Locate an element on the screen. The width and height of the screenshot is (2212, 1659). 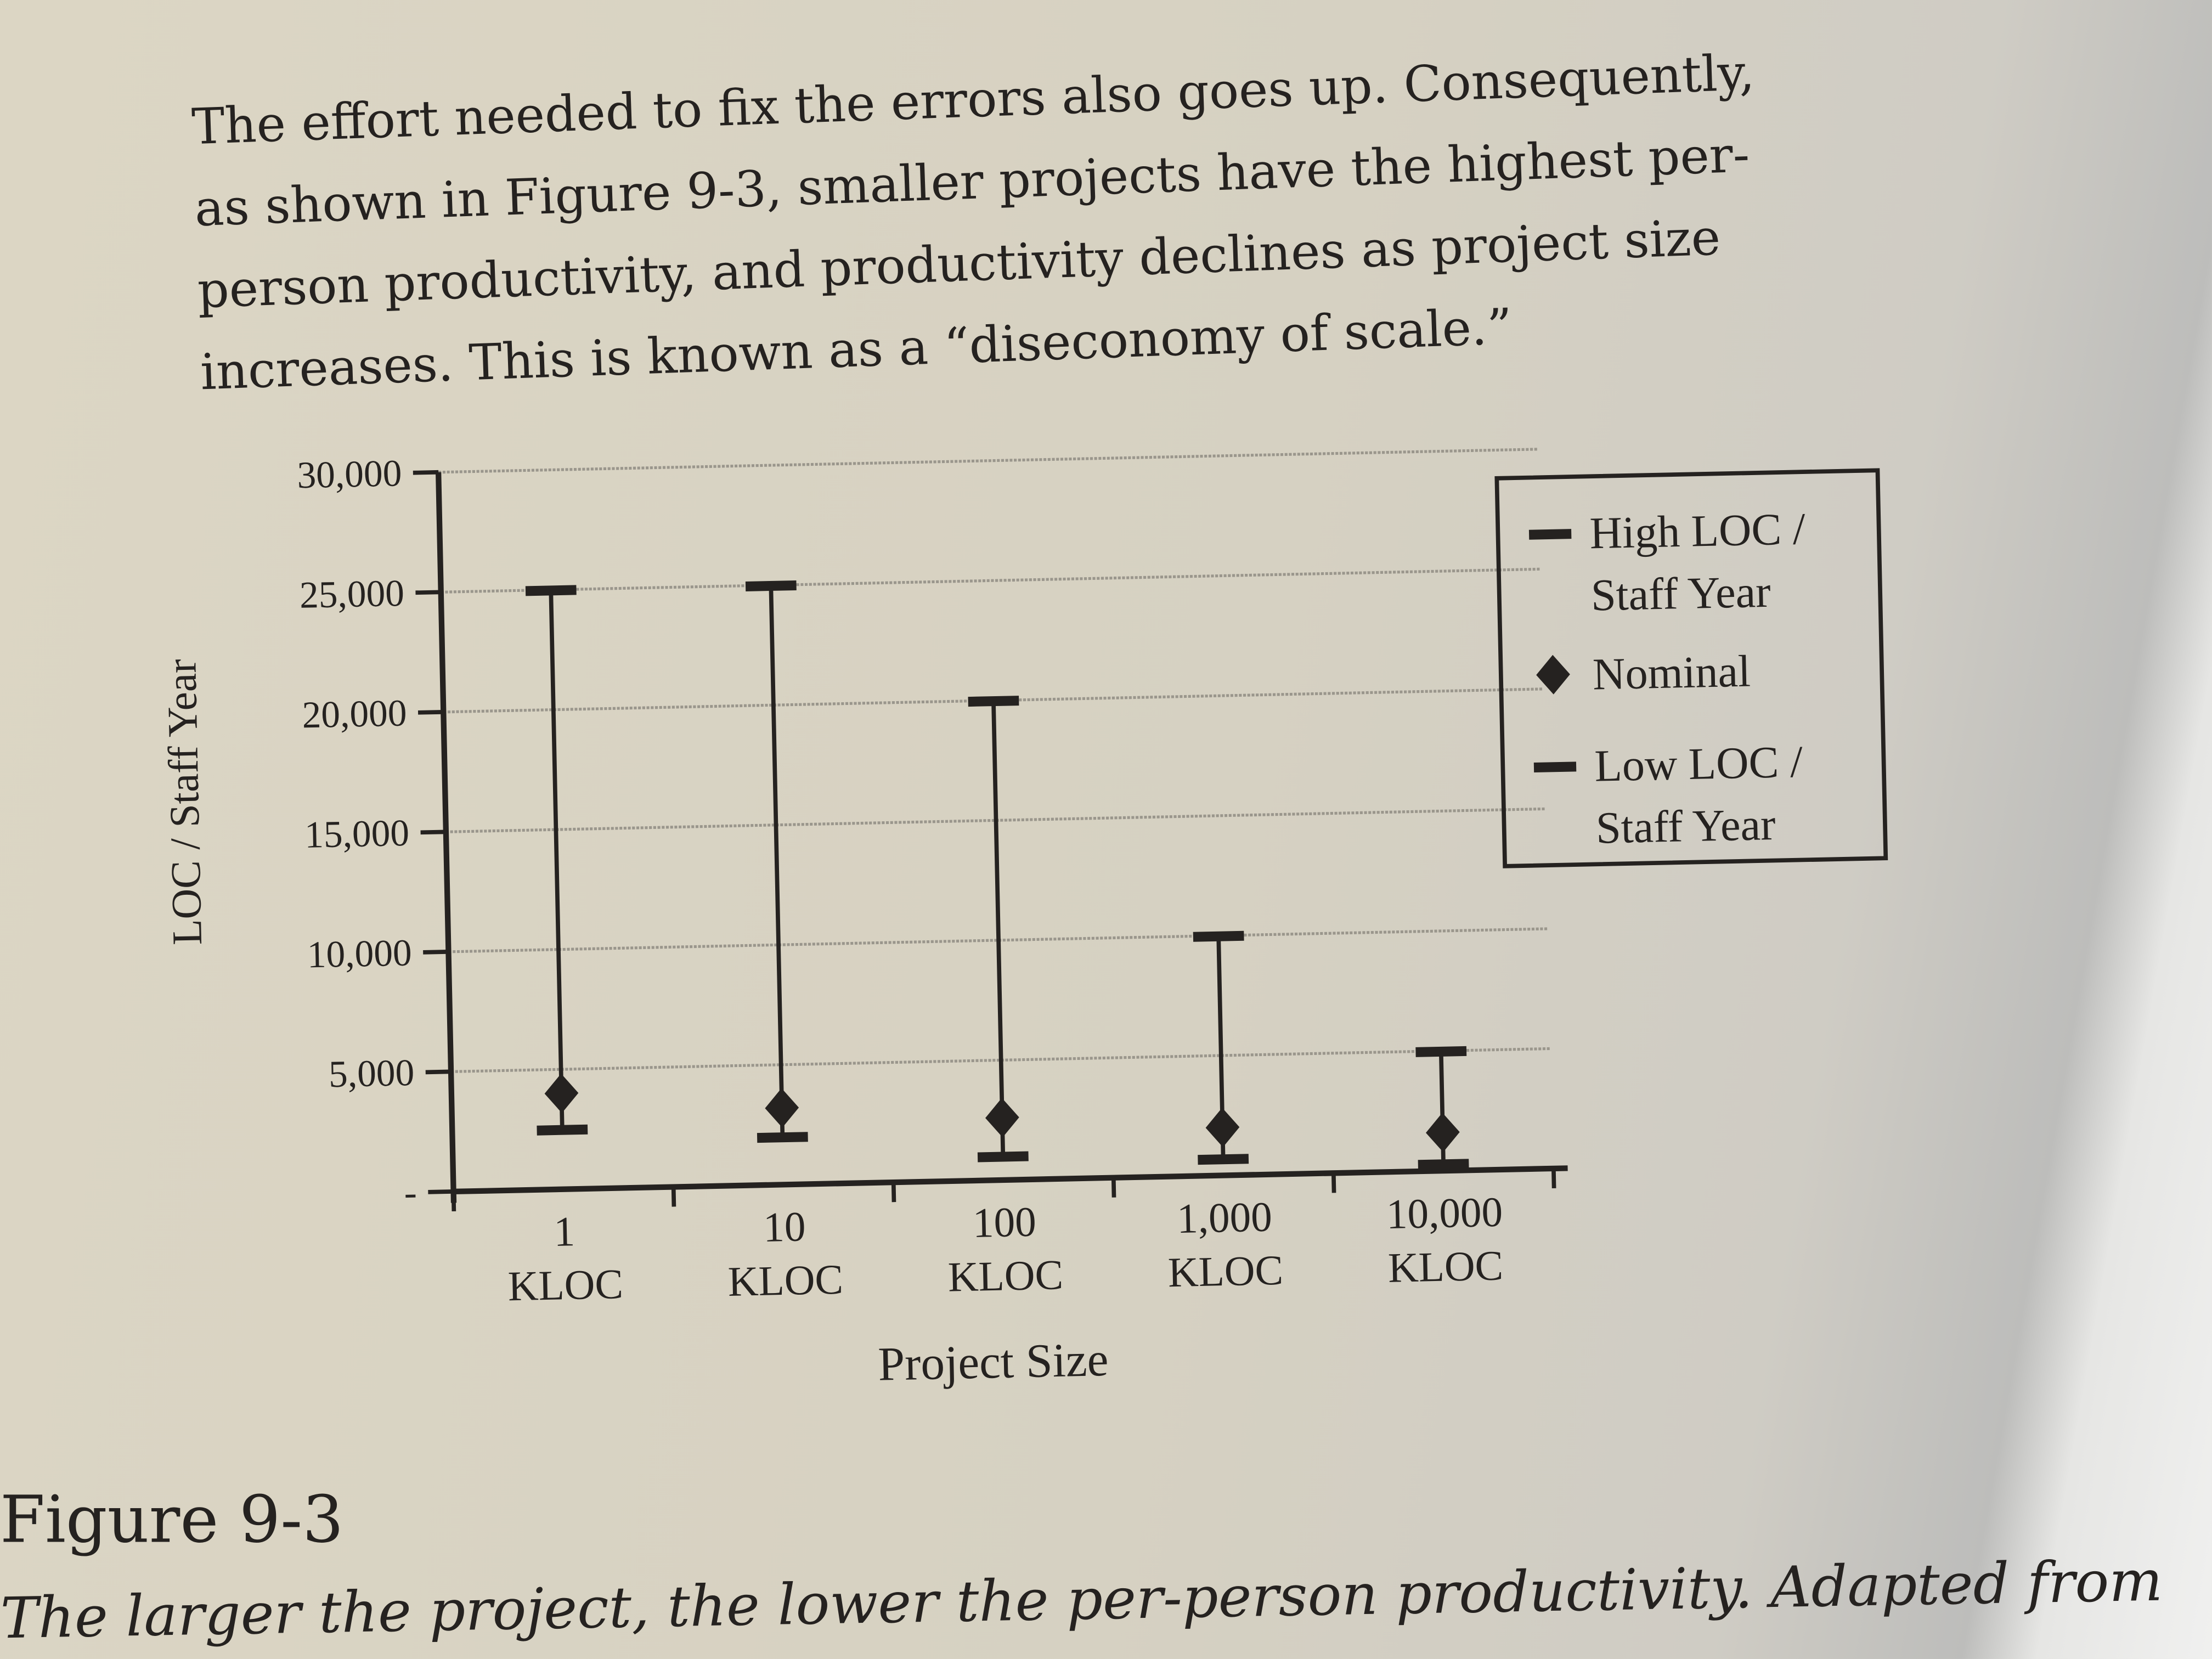
x-tick-label: 100 is located at coordinates (1004, 1222).